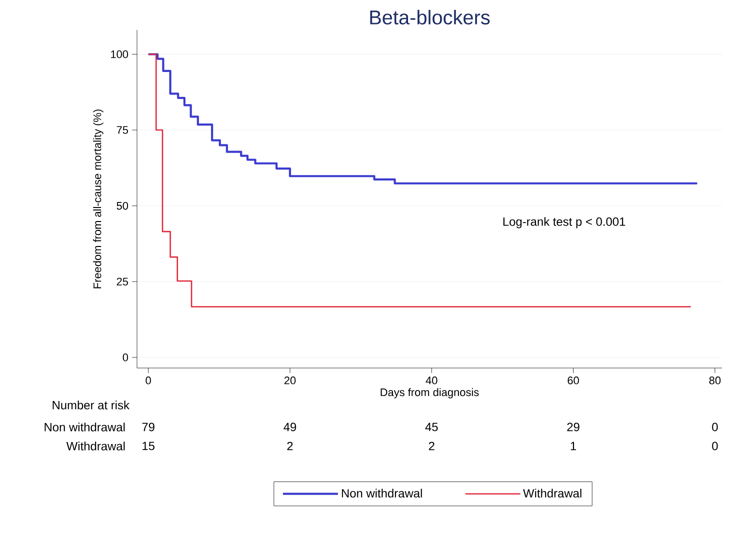  Describe the element at coordinates (430, 17) in the screenshot. I see `chart-title: Beta-blockers` at that location.